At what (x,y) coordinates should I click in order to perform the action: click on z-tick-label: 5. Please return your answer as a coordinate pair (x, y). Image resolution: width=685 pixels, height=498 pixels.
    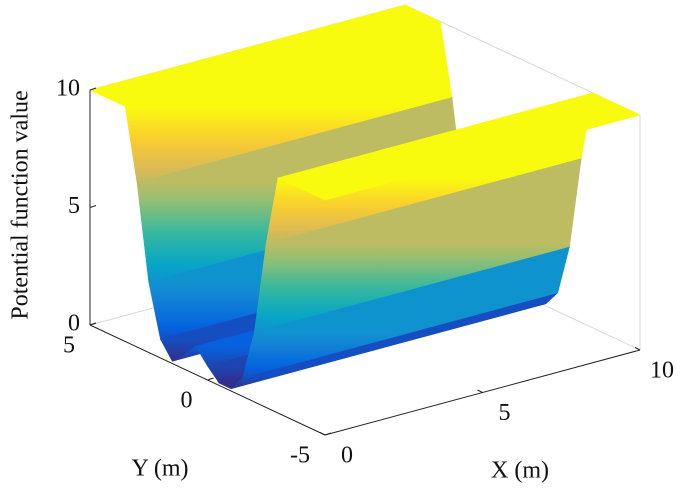
    Looking at the image, I should click on (74, 206).